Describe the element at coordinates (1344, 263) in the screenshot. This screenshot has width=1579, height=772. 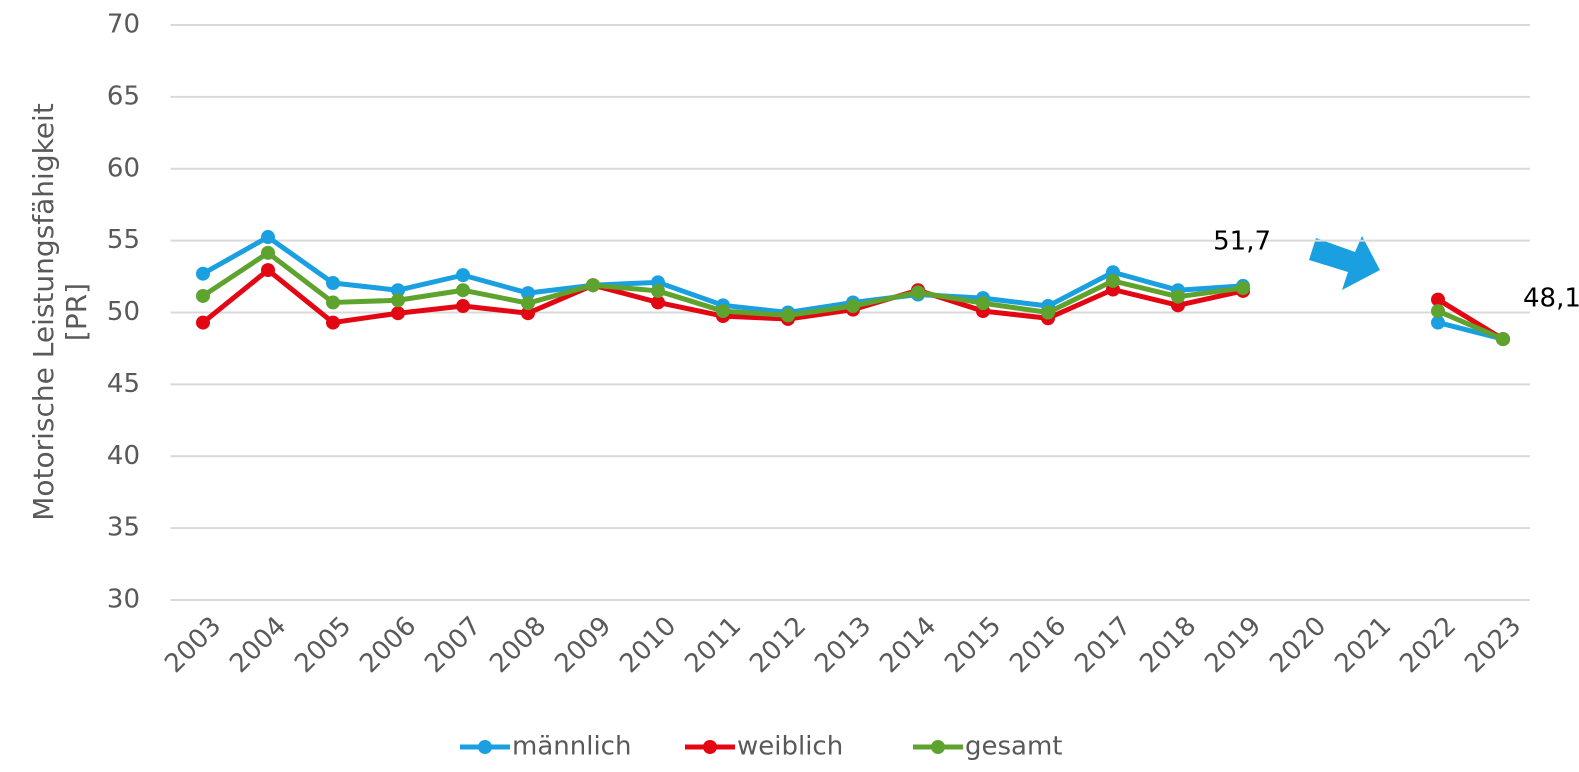
I see `trend-arrow` at that location.